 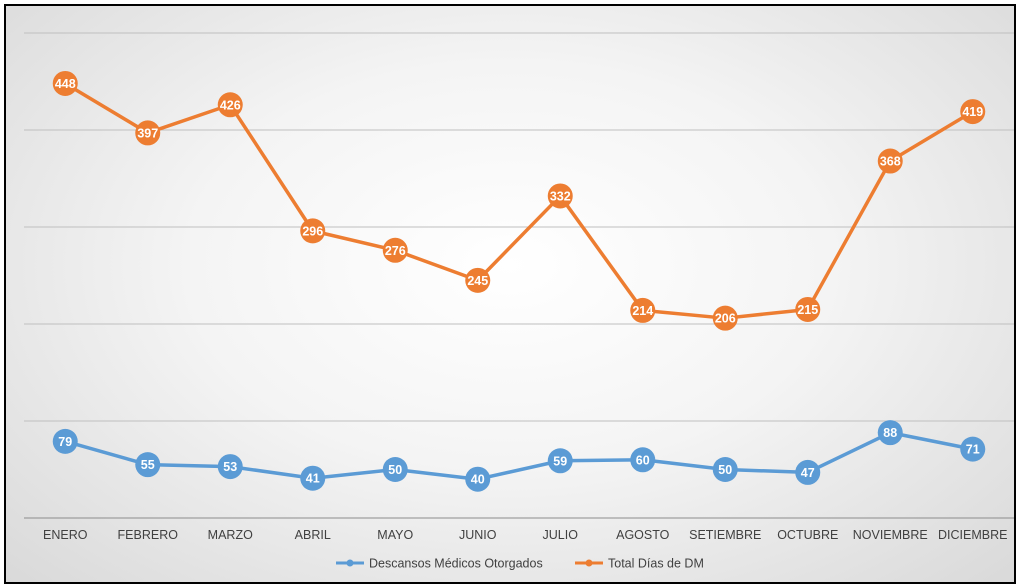 I want to click on x-tick-label: OCTUBRE, so click(x=807, y=535).